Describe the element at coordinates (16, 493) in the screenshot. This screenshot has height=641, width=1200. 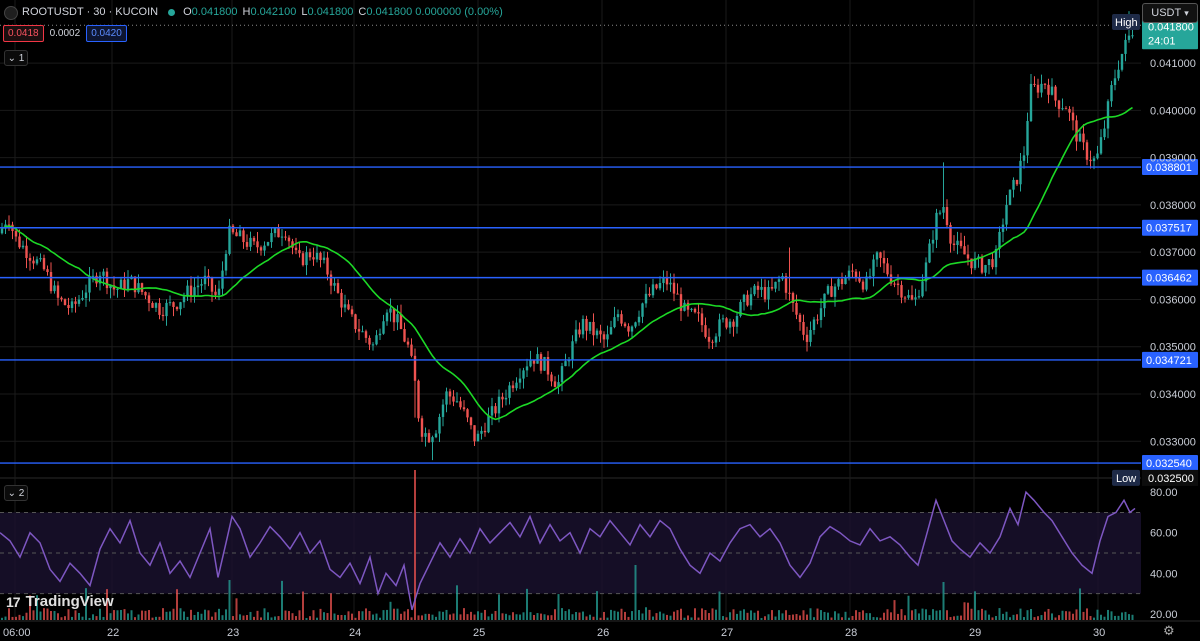
I see `pane2-collapse-button: ⌄ 2` at that location.